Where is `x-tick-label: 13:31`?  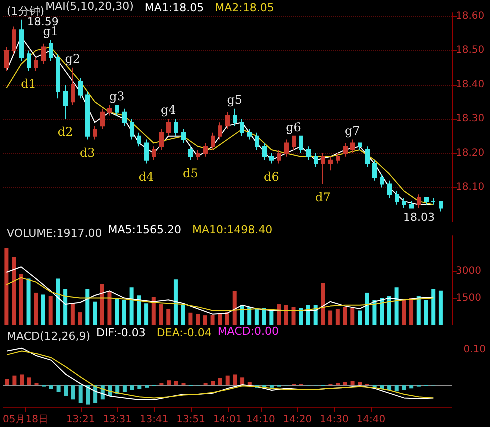
x-tick-label: 13:31 is located at coordinates (117, 420).